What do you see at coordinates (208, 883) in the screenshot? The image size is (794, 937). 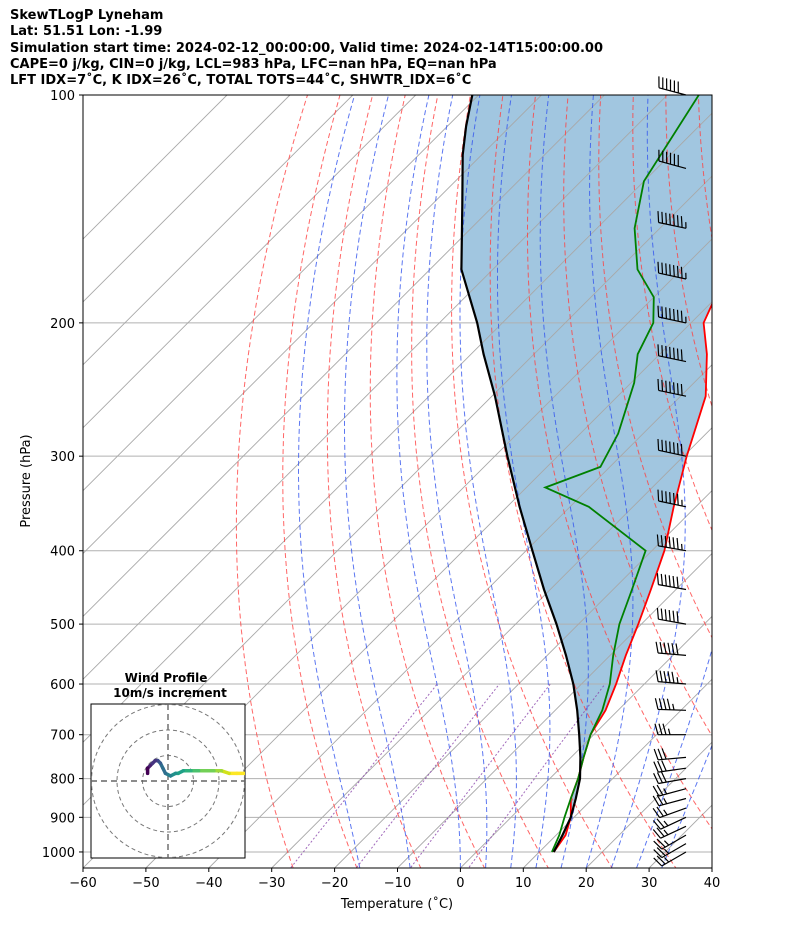 I see `x-tick-label: −40` at bounding box center [208, 883].